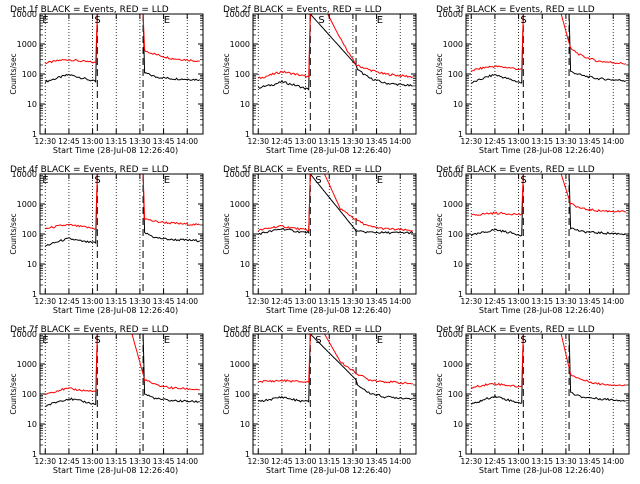 The height and width of the screenshot is (484, 640). I want to click on panel-title: Det 7f BLACK = Events, RED = LLD, so click(89, 330).